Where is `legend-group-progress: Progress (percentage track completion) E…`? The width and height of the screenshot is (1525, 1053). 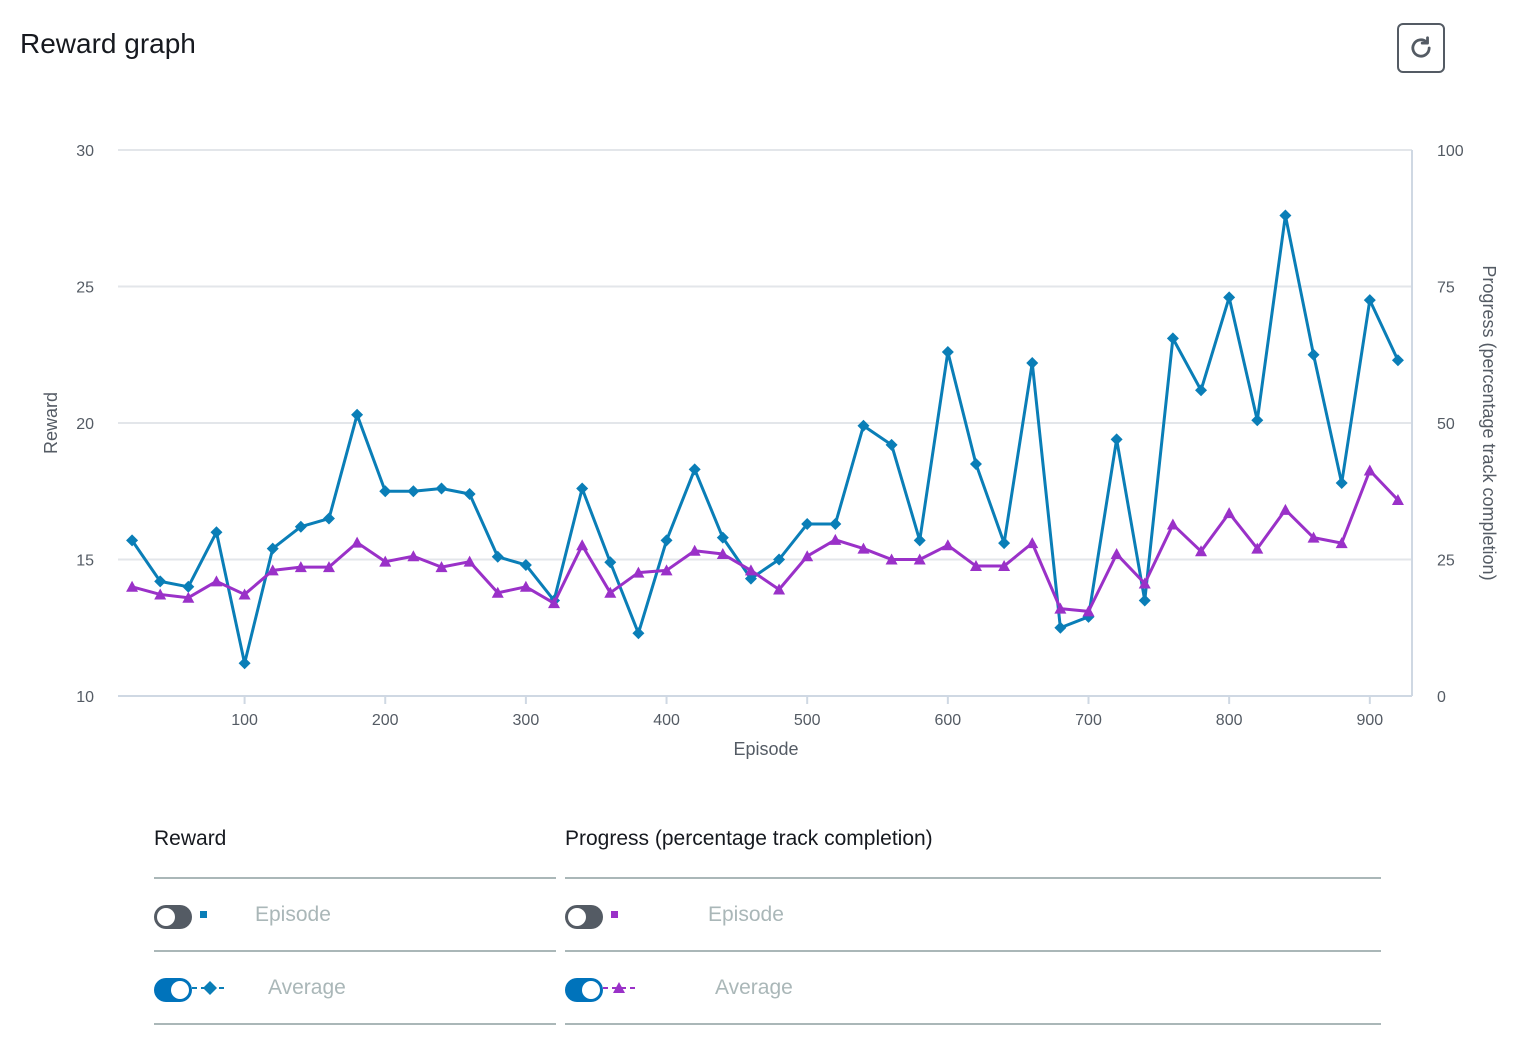
legend-group-progress: Progress (percentage track completion) E… is located at coordinates (973, 920).